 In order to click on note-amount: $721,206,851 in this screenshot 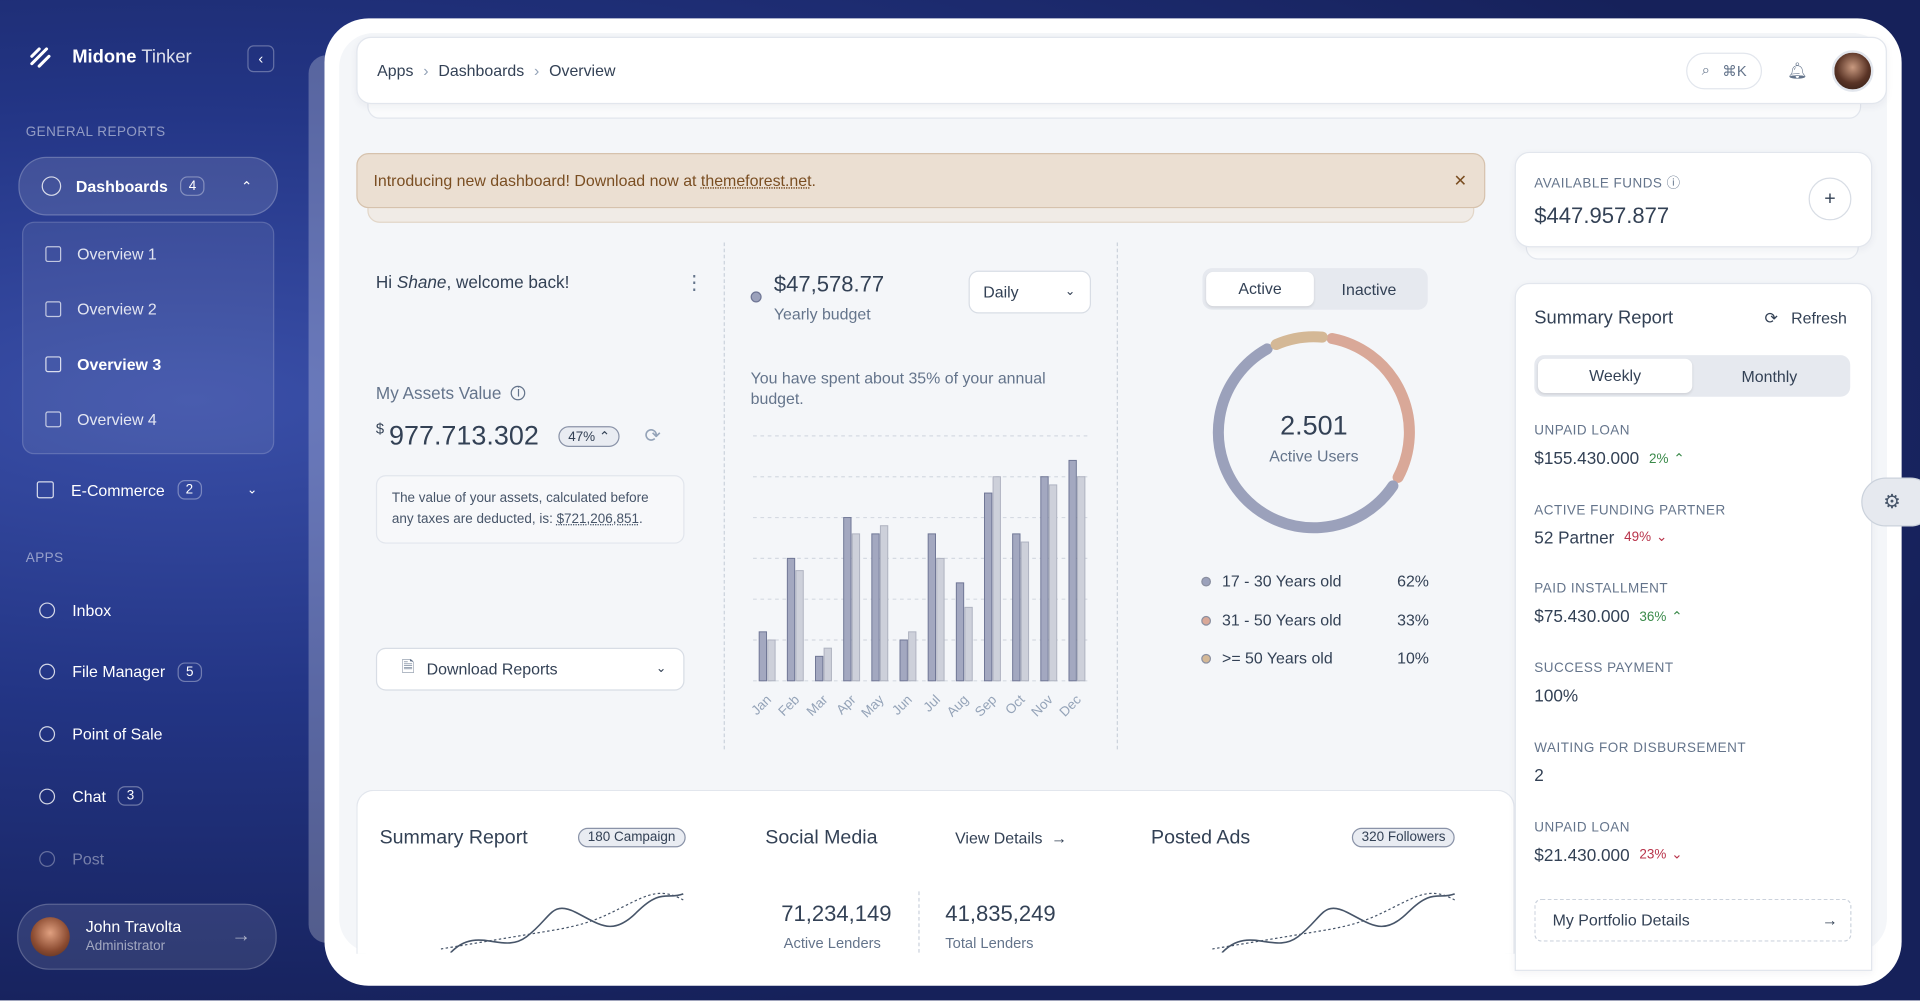, I will do `click(598, 519)`.